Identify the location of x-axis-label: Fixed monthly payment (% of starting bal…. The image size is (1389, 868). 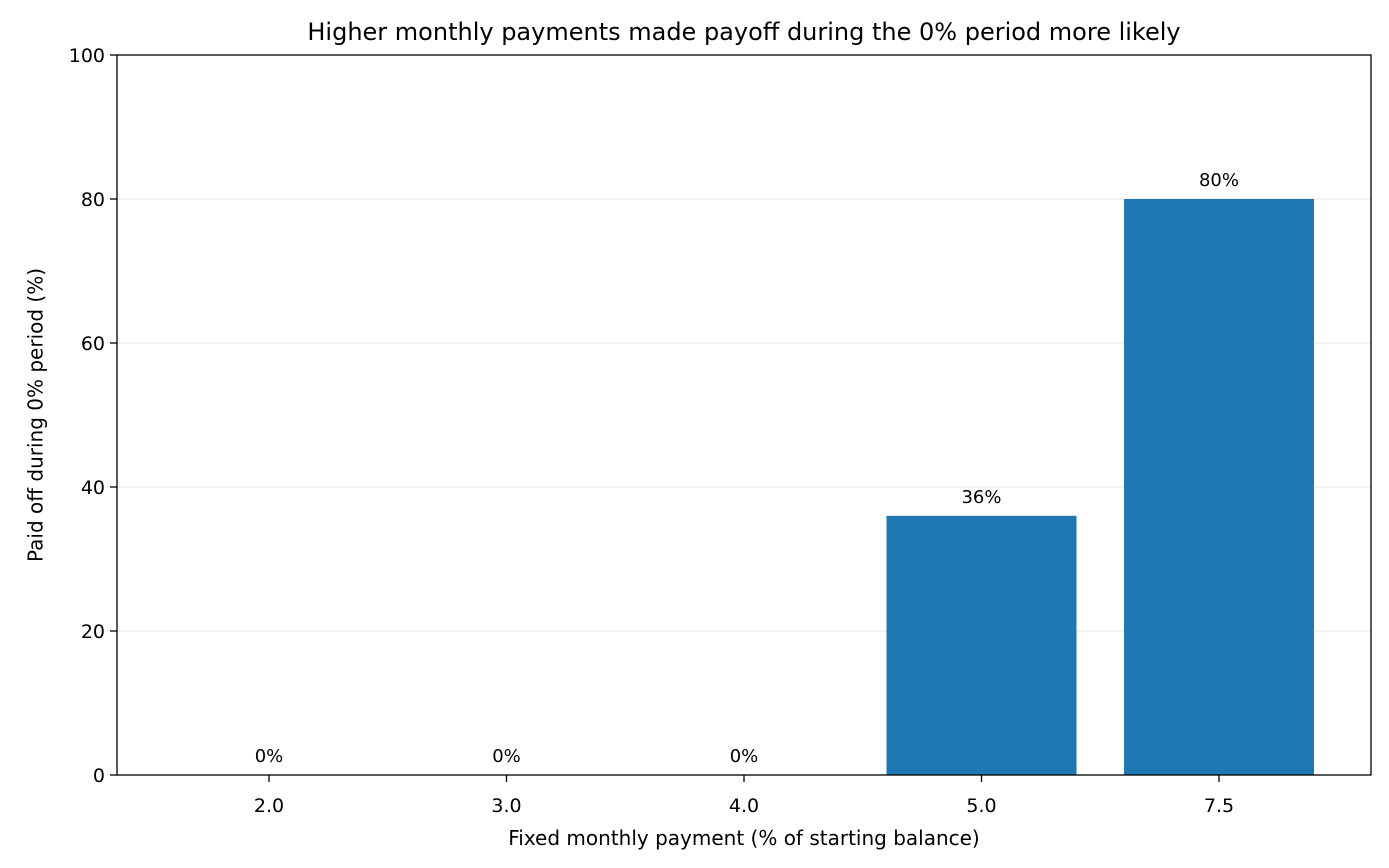
(744, 838).